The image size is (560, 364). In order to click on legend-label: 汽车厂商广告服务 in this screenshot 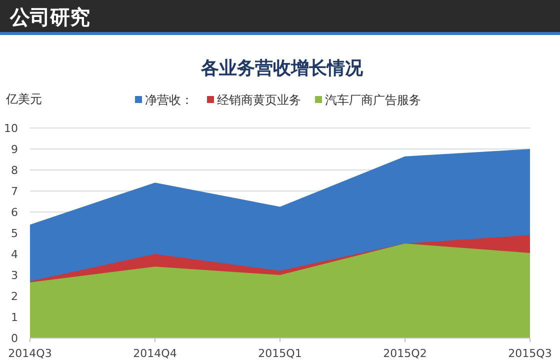, I will do `click(373, 100)`.